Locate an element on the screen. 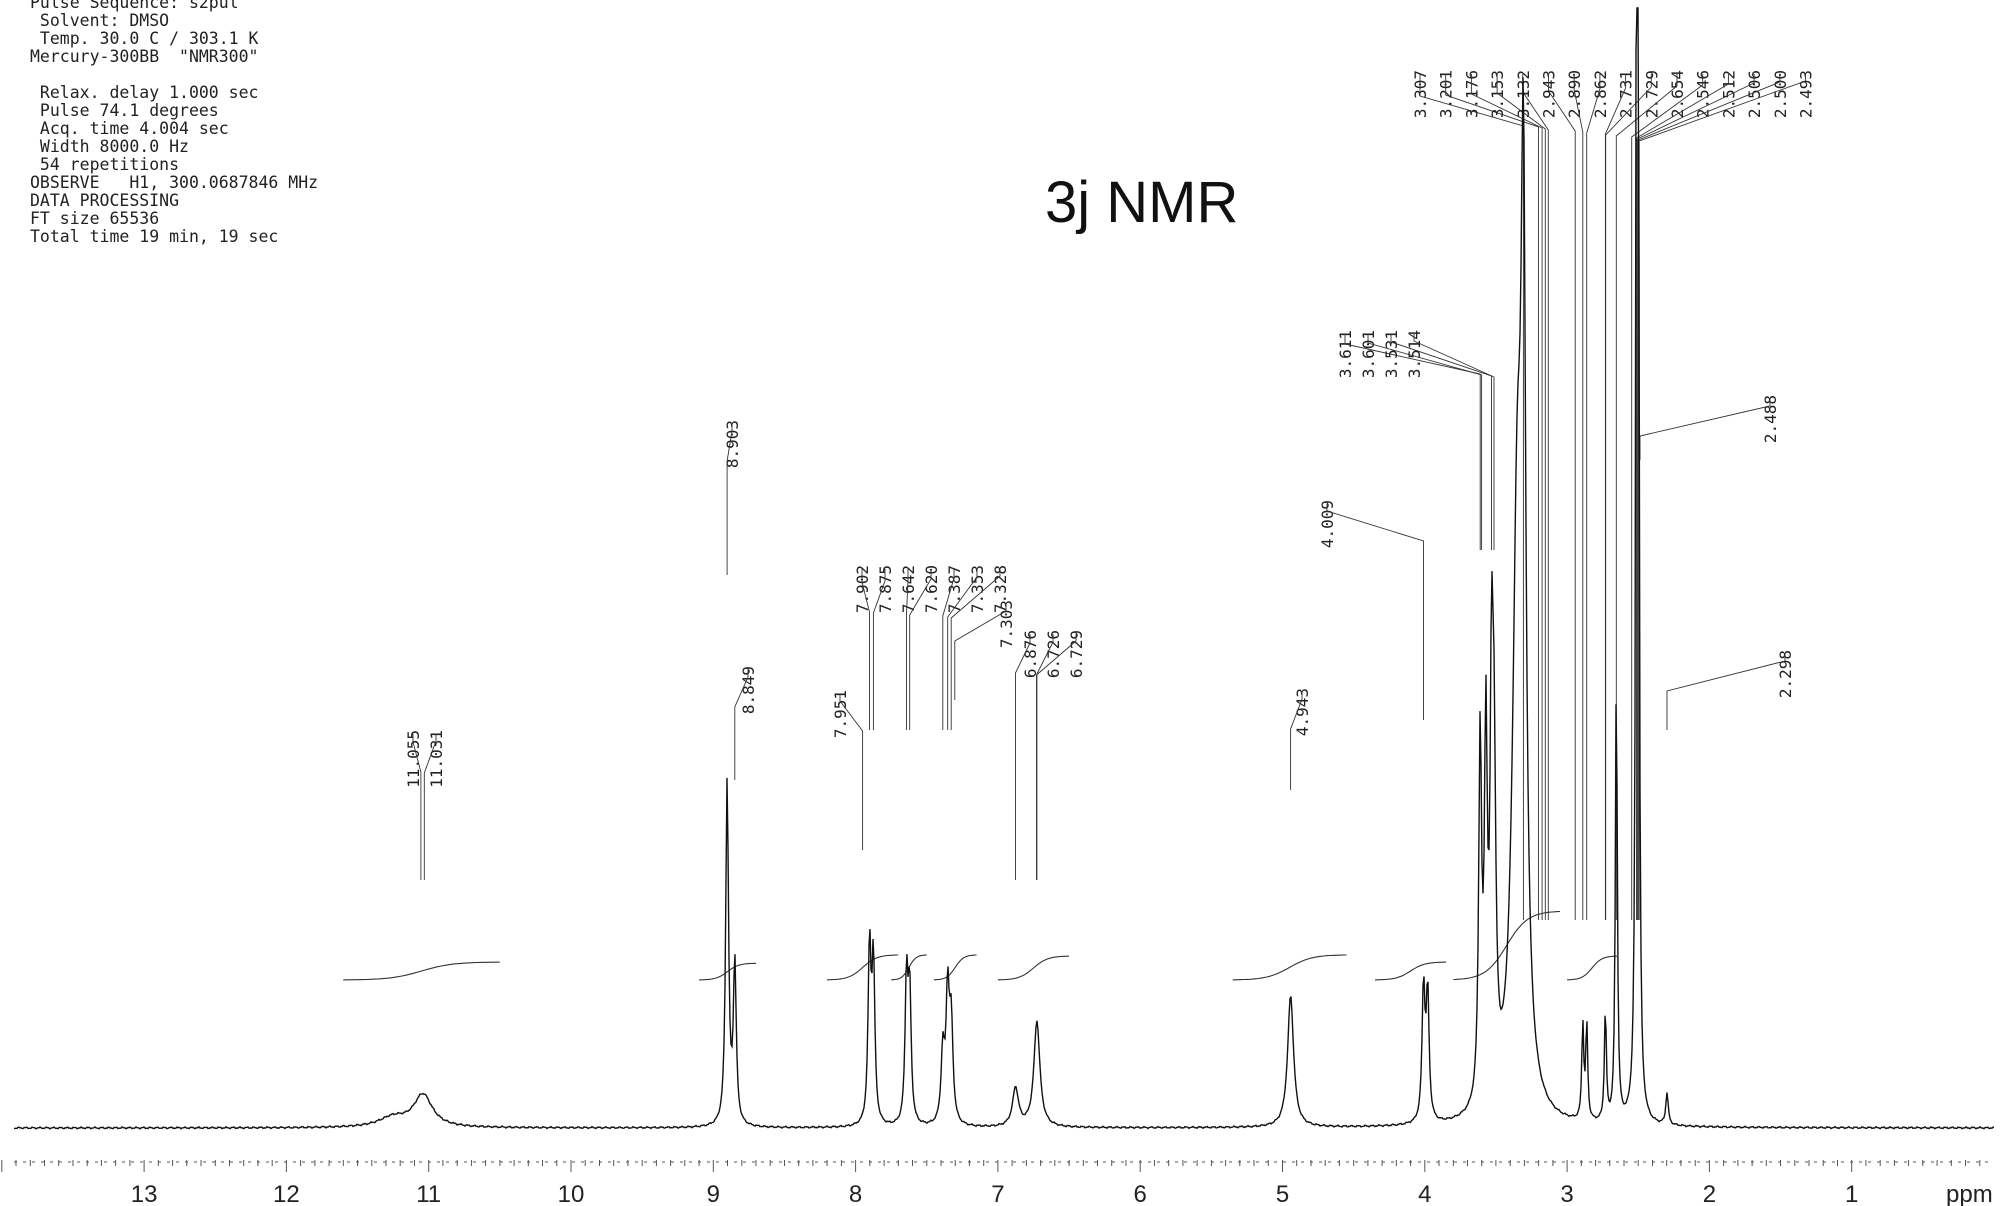  peak-label: 7.303 is located at coordinates (1006, 624).